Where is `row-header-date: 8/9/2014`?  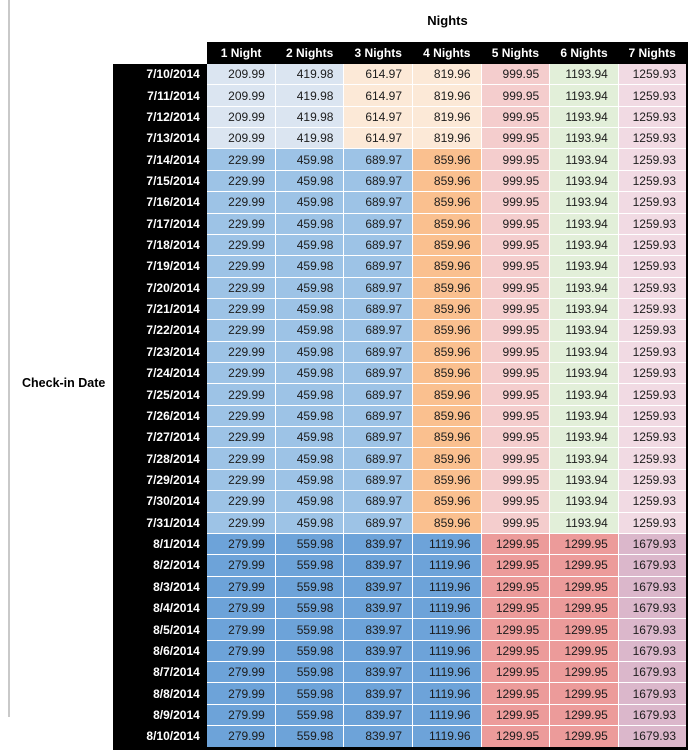 row-header-date: 8/9/2014 is located at coordinates (160, 715).